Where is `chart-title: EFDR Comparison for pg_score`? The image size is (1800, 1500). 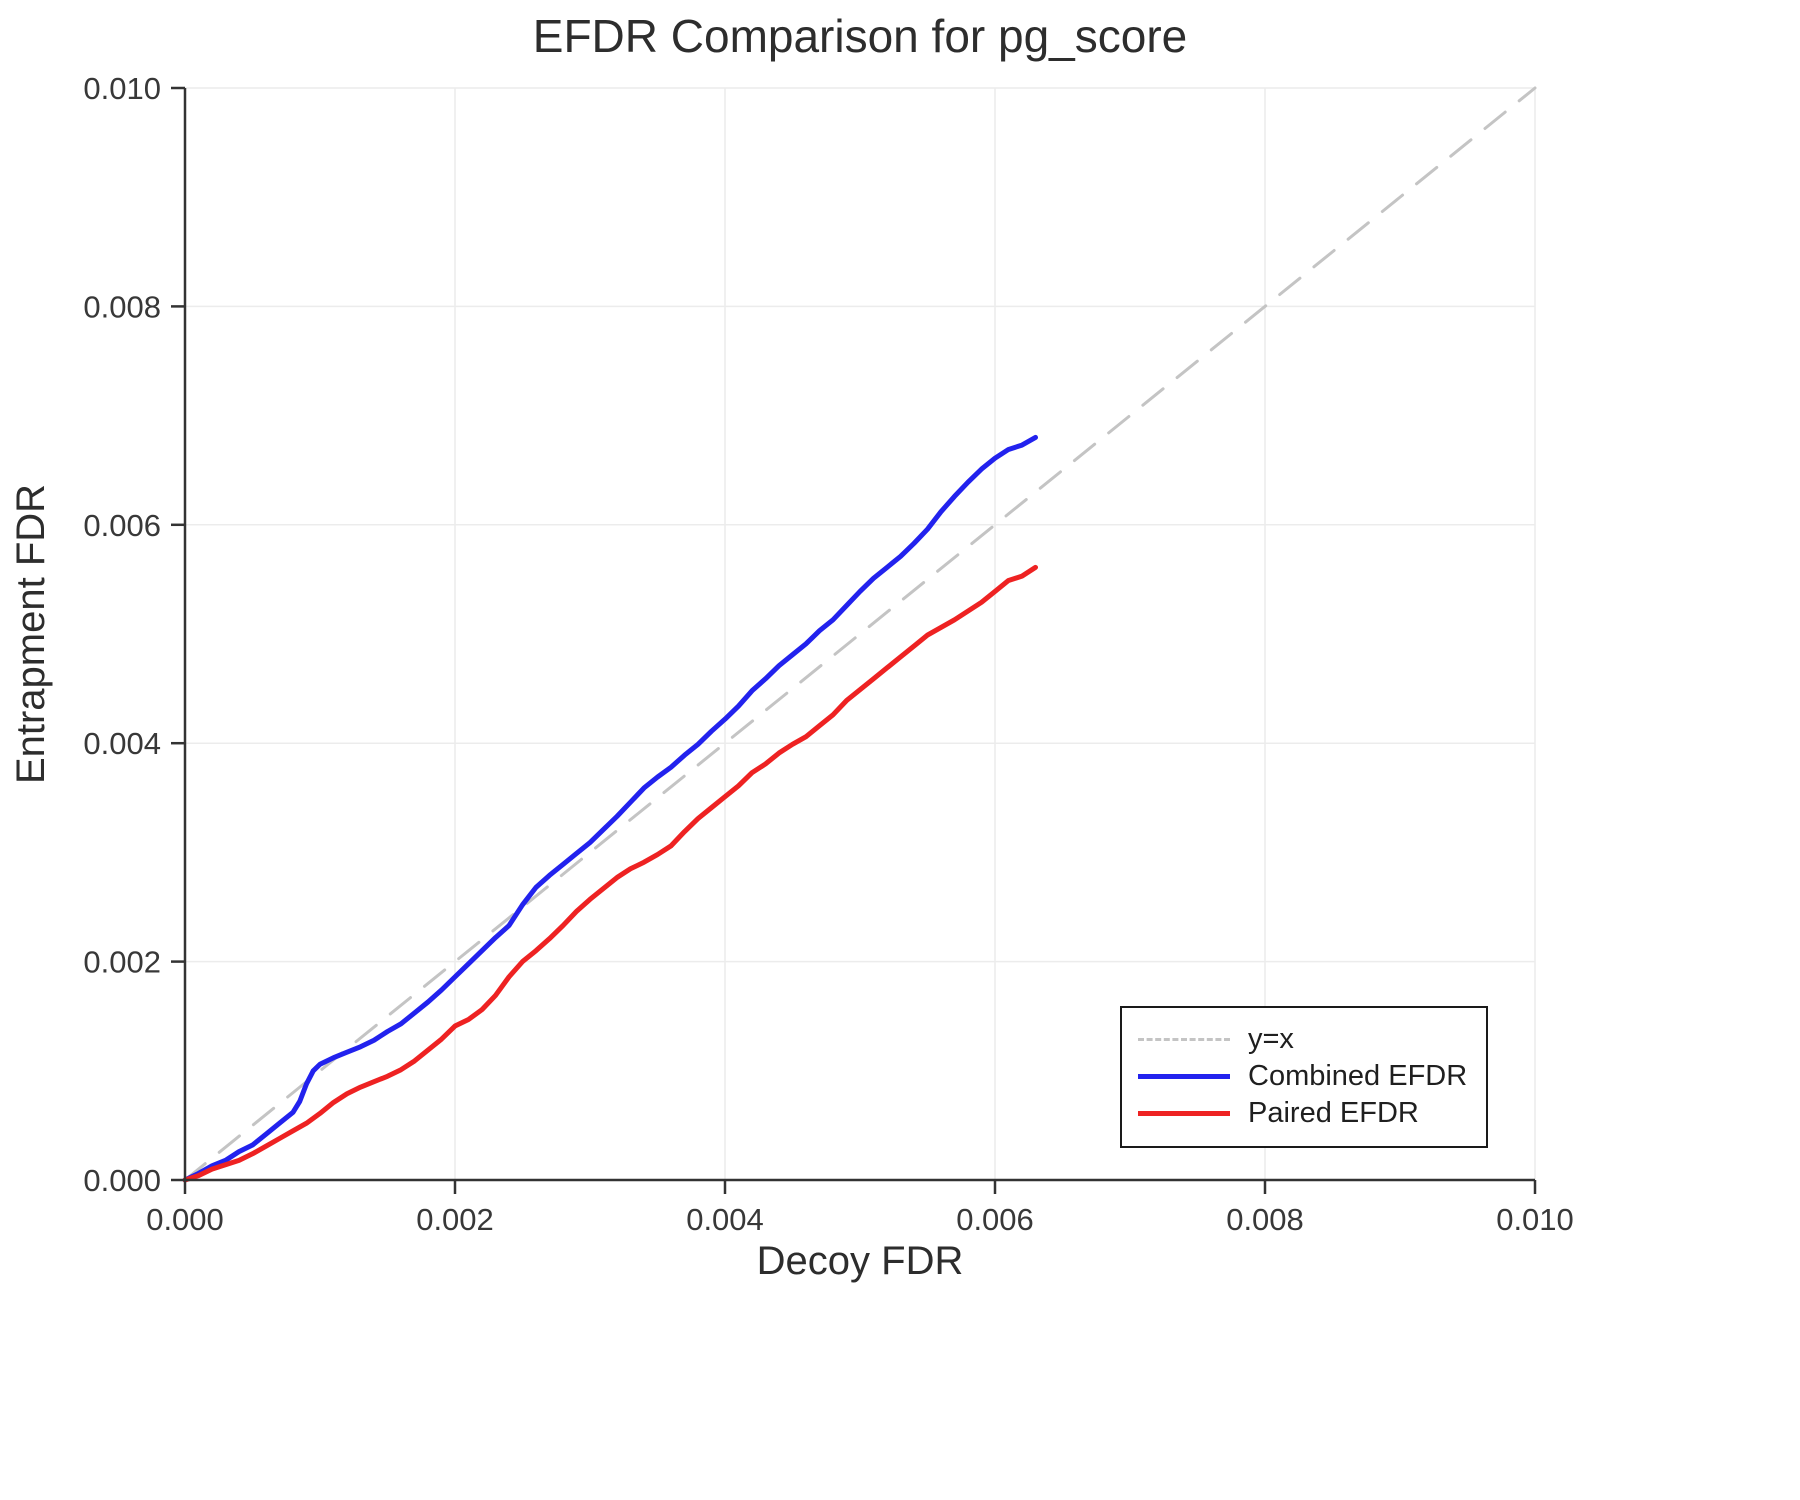 chart-title: EFDR Comparison for pg_score is located at coordinates (860, 36).